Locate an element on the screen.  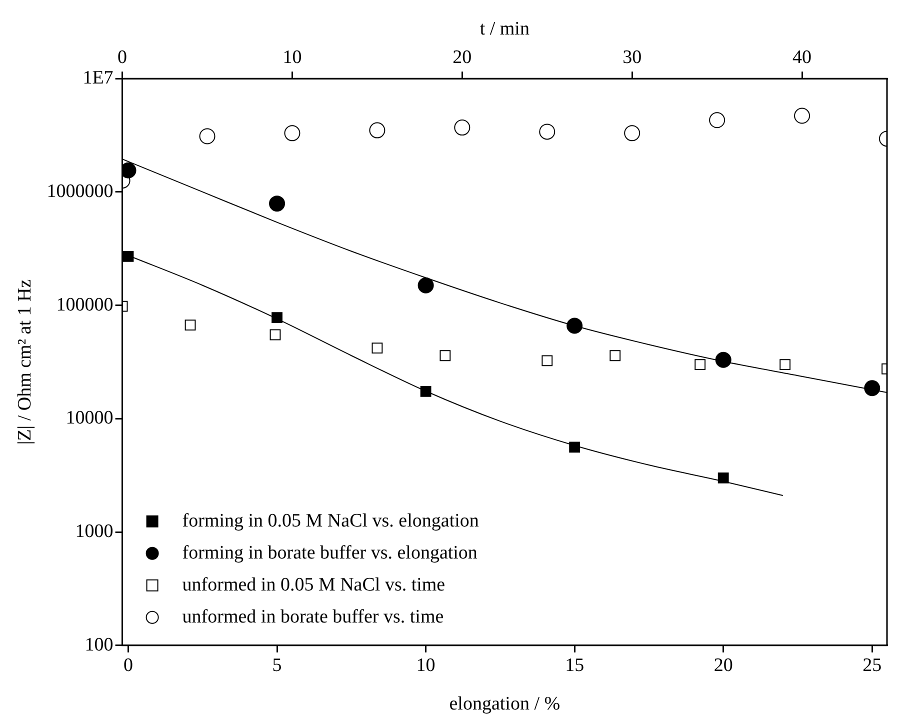
x2-tick-label: 10 is located at coordinates (292, 57).